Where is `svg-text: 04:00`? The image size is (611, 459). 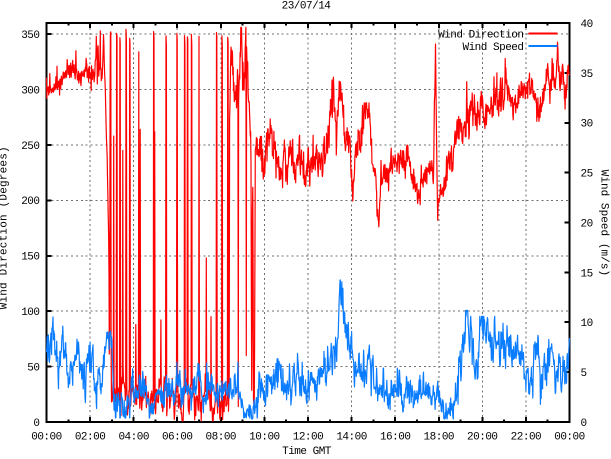 svg-text: 04:00 is located at coordinates (133, 438).